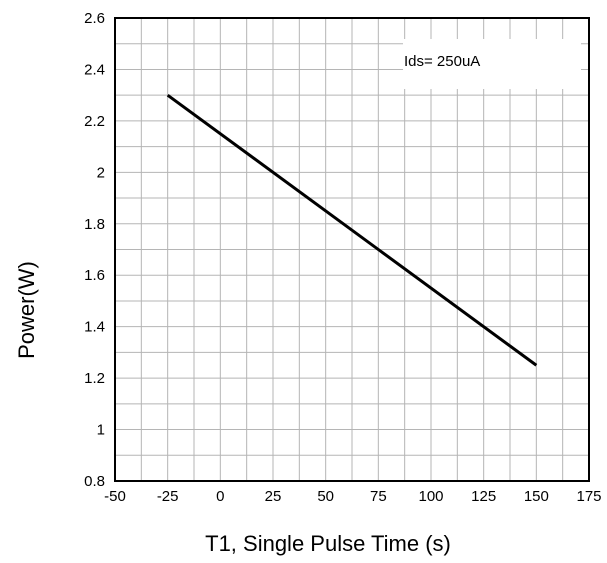 Image resolution: width=607 pixels, height=563 pixels. I want to click on y-tick-label: 1.8, so click(94, 224).